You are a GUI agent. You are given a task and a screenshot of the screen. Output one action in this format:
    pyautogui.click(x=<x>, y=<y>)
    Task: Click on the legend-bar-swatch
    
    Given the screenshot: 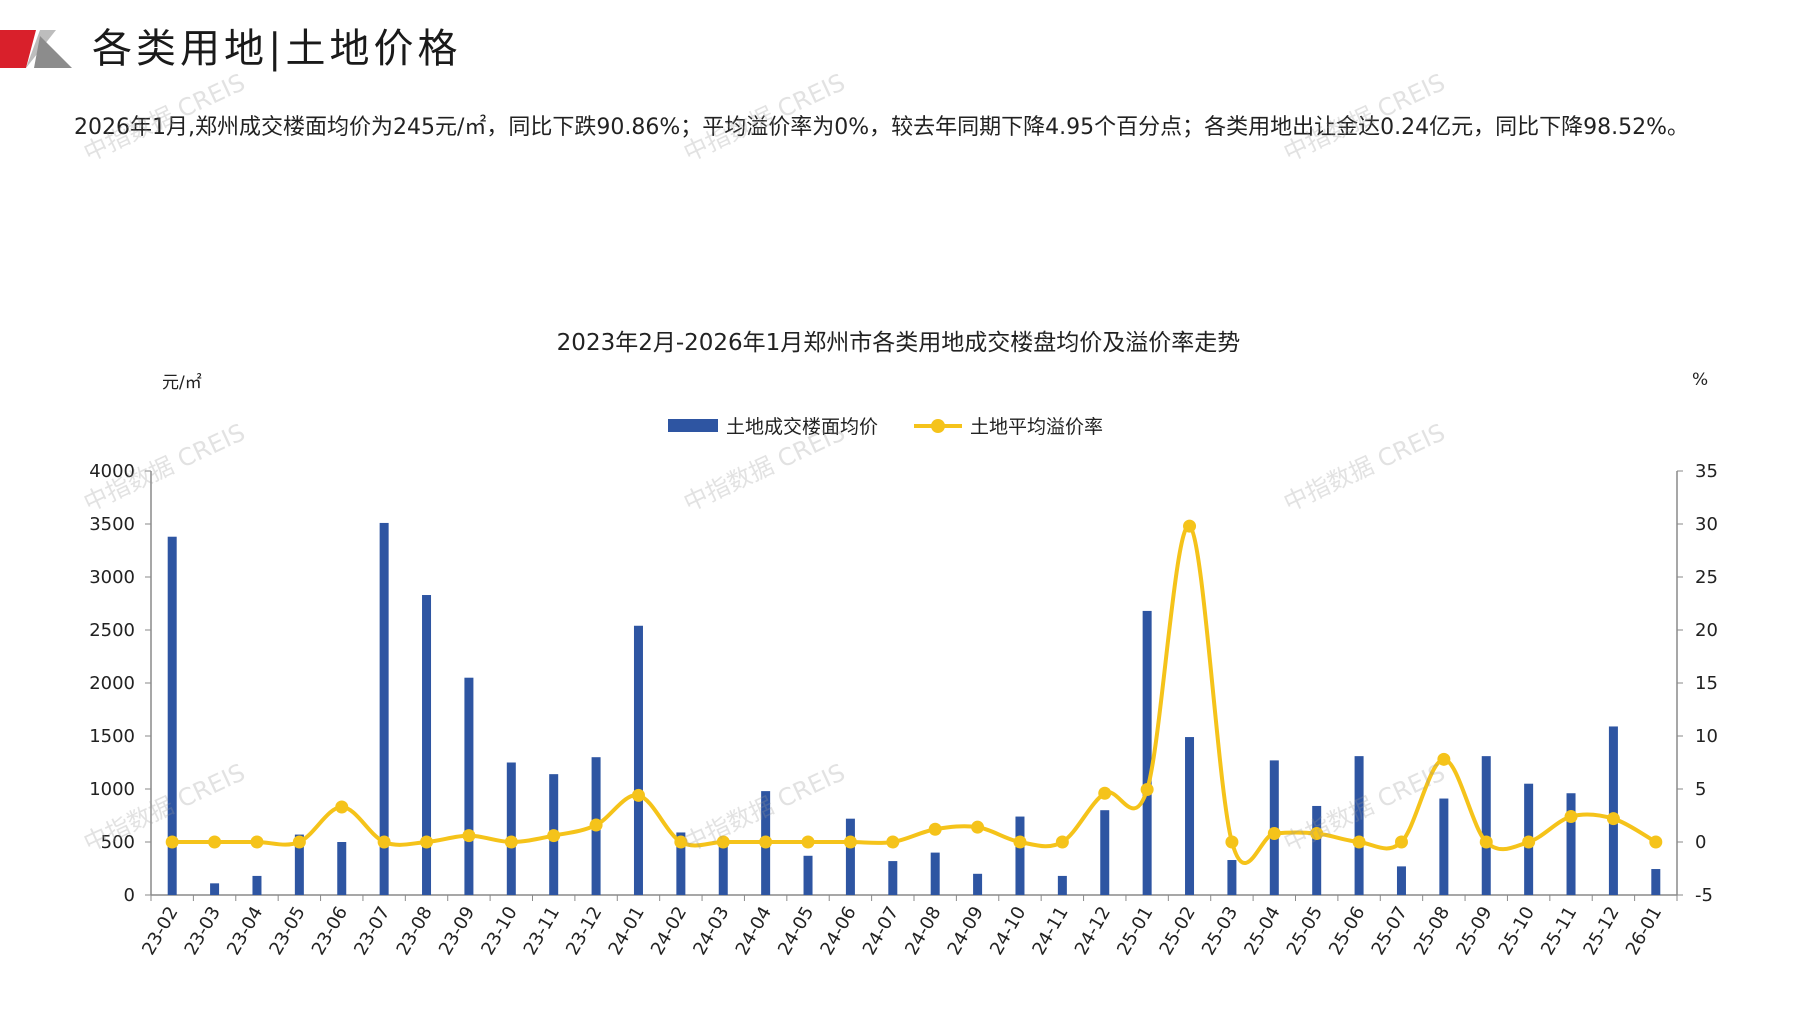 What is the action you would take?
    pyautogui.click(x=693, y=425)
    